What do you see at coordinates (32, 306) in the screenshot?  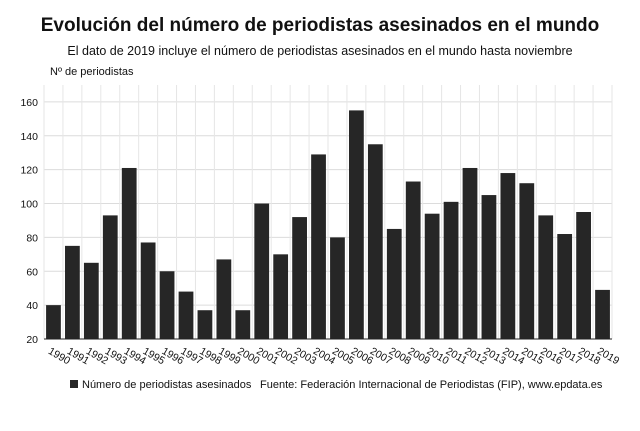 I see `y-tick-40: 40` at bounding box center [32, 306].